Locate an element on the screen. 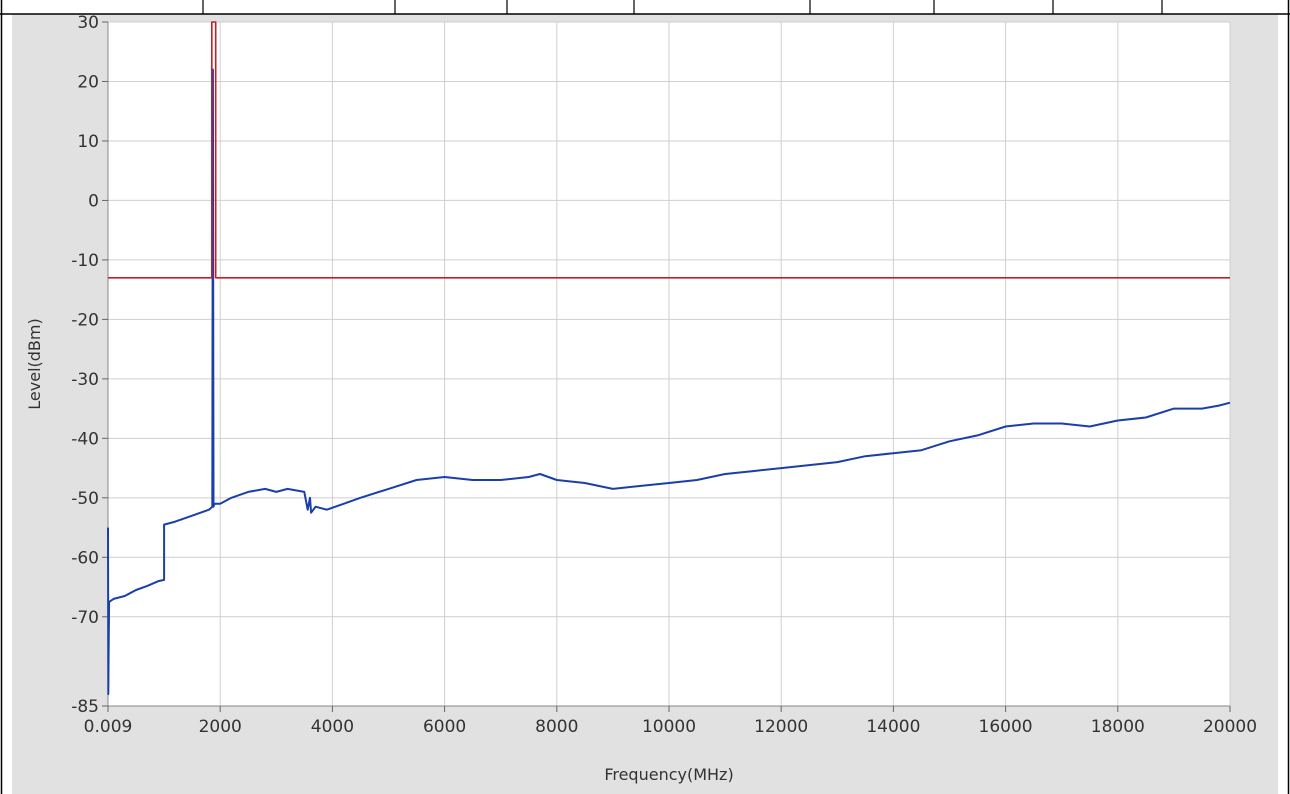 The height and width of the screenshot is (794, 1290). x-tick-label: 12000 is located at coordinates (781, 727).